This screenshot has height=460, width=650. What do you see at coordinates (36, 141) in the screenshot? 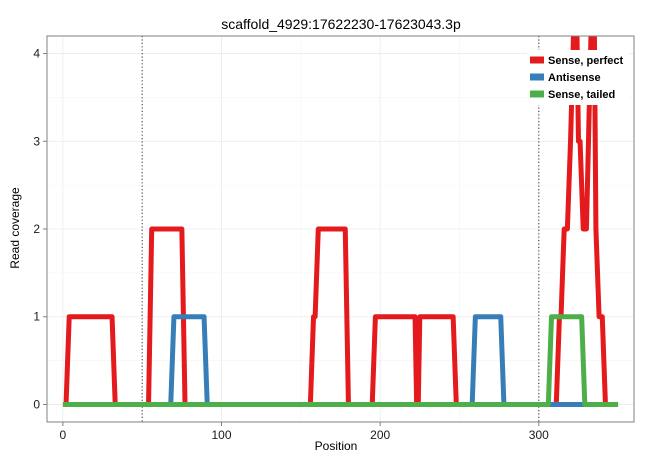
I see `y-tick-label: 3` at bounding box center [36, 141].